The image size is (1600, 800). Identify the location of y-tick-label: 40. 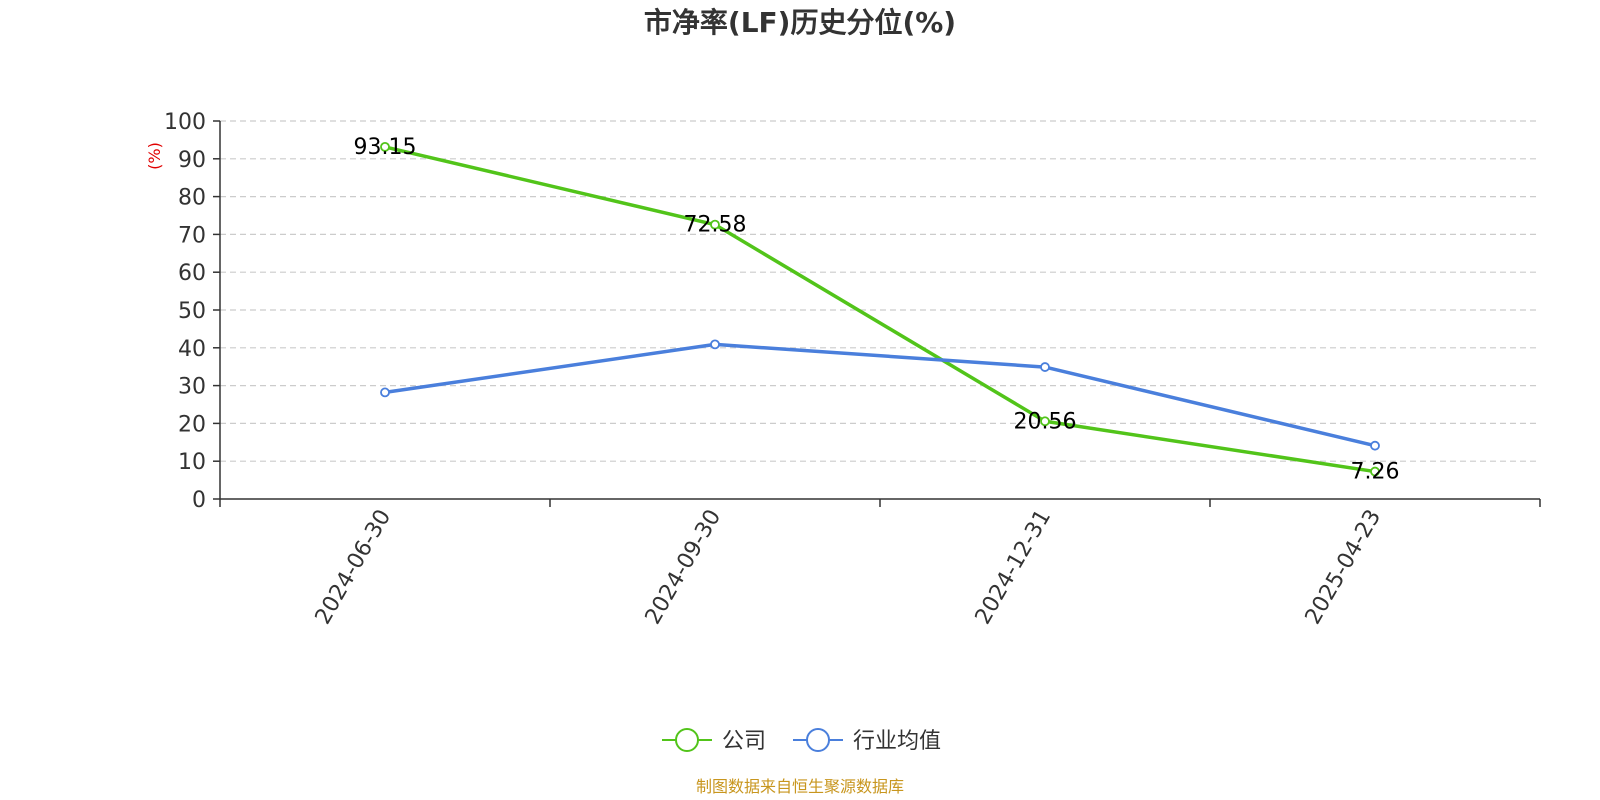
(192, 349).